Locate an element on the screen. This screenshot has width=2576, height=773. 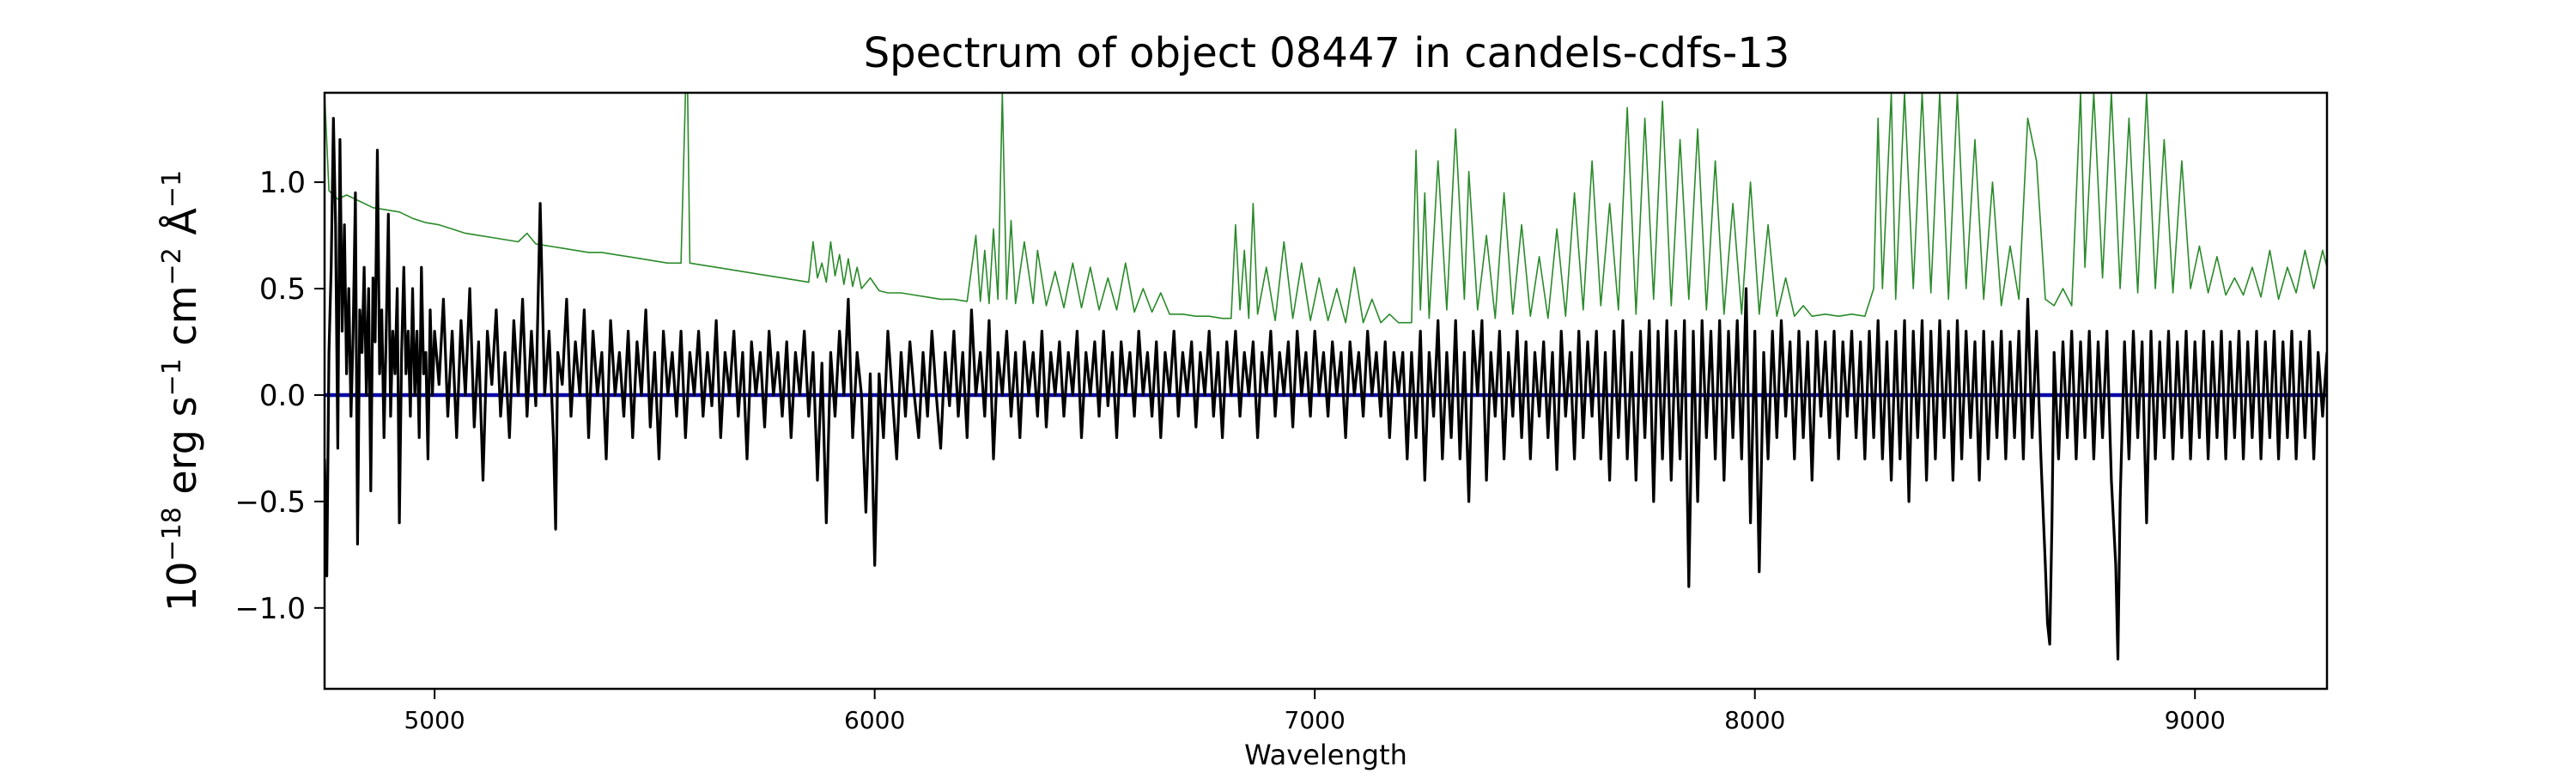
y-label-s-exp: −1 is located at coordinates (172, 377).